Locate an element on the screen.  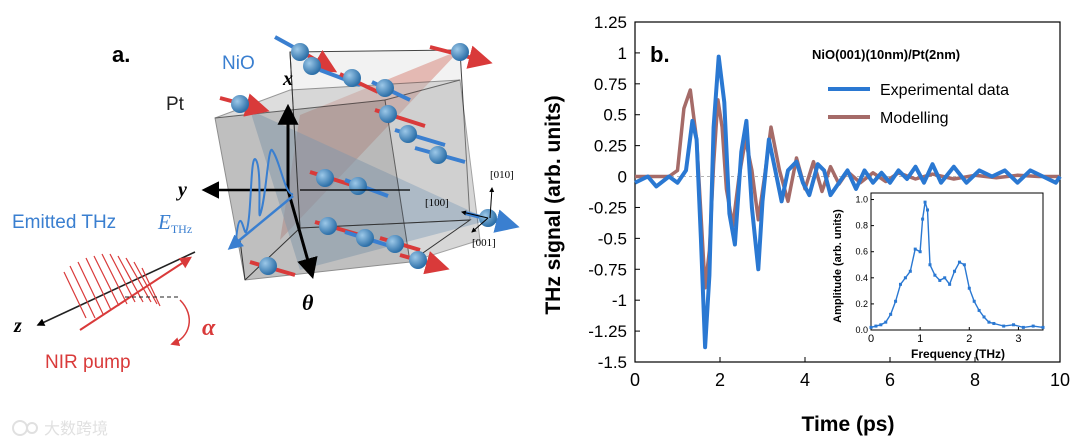
panel-a-label: a. is located at coordinates (121, 54).